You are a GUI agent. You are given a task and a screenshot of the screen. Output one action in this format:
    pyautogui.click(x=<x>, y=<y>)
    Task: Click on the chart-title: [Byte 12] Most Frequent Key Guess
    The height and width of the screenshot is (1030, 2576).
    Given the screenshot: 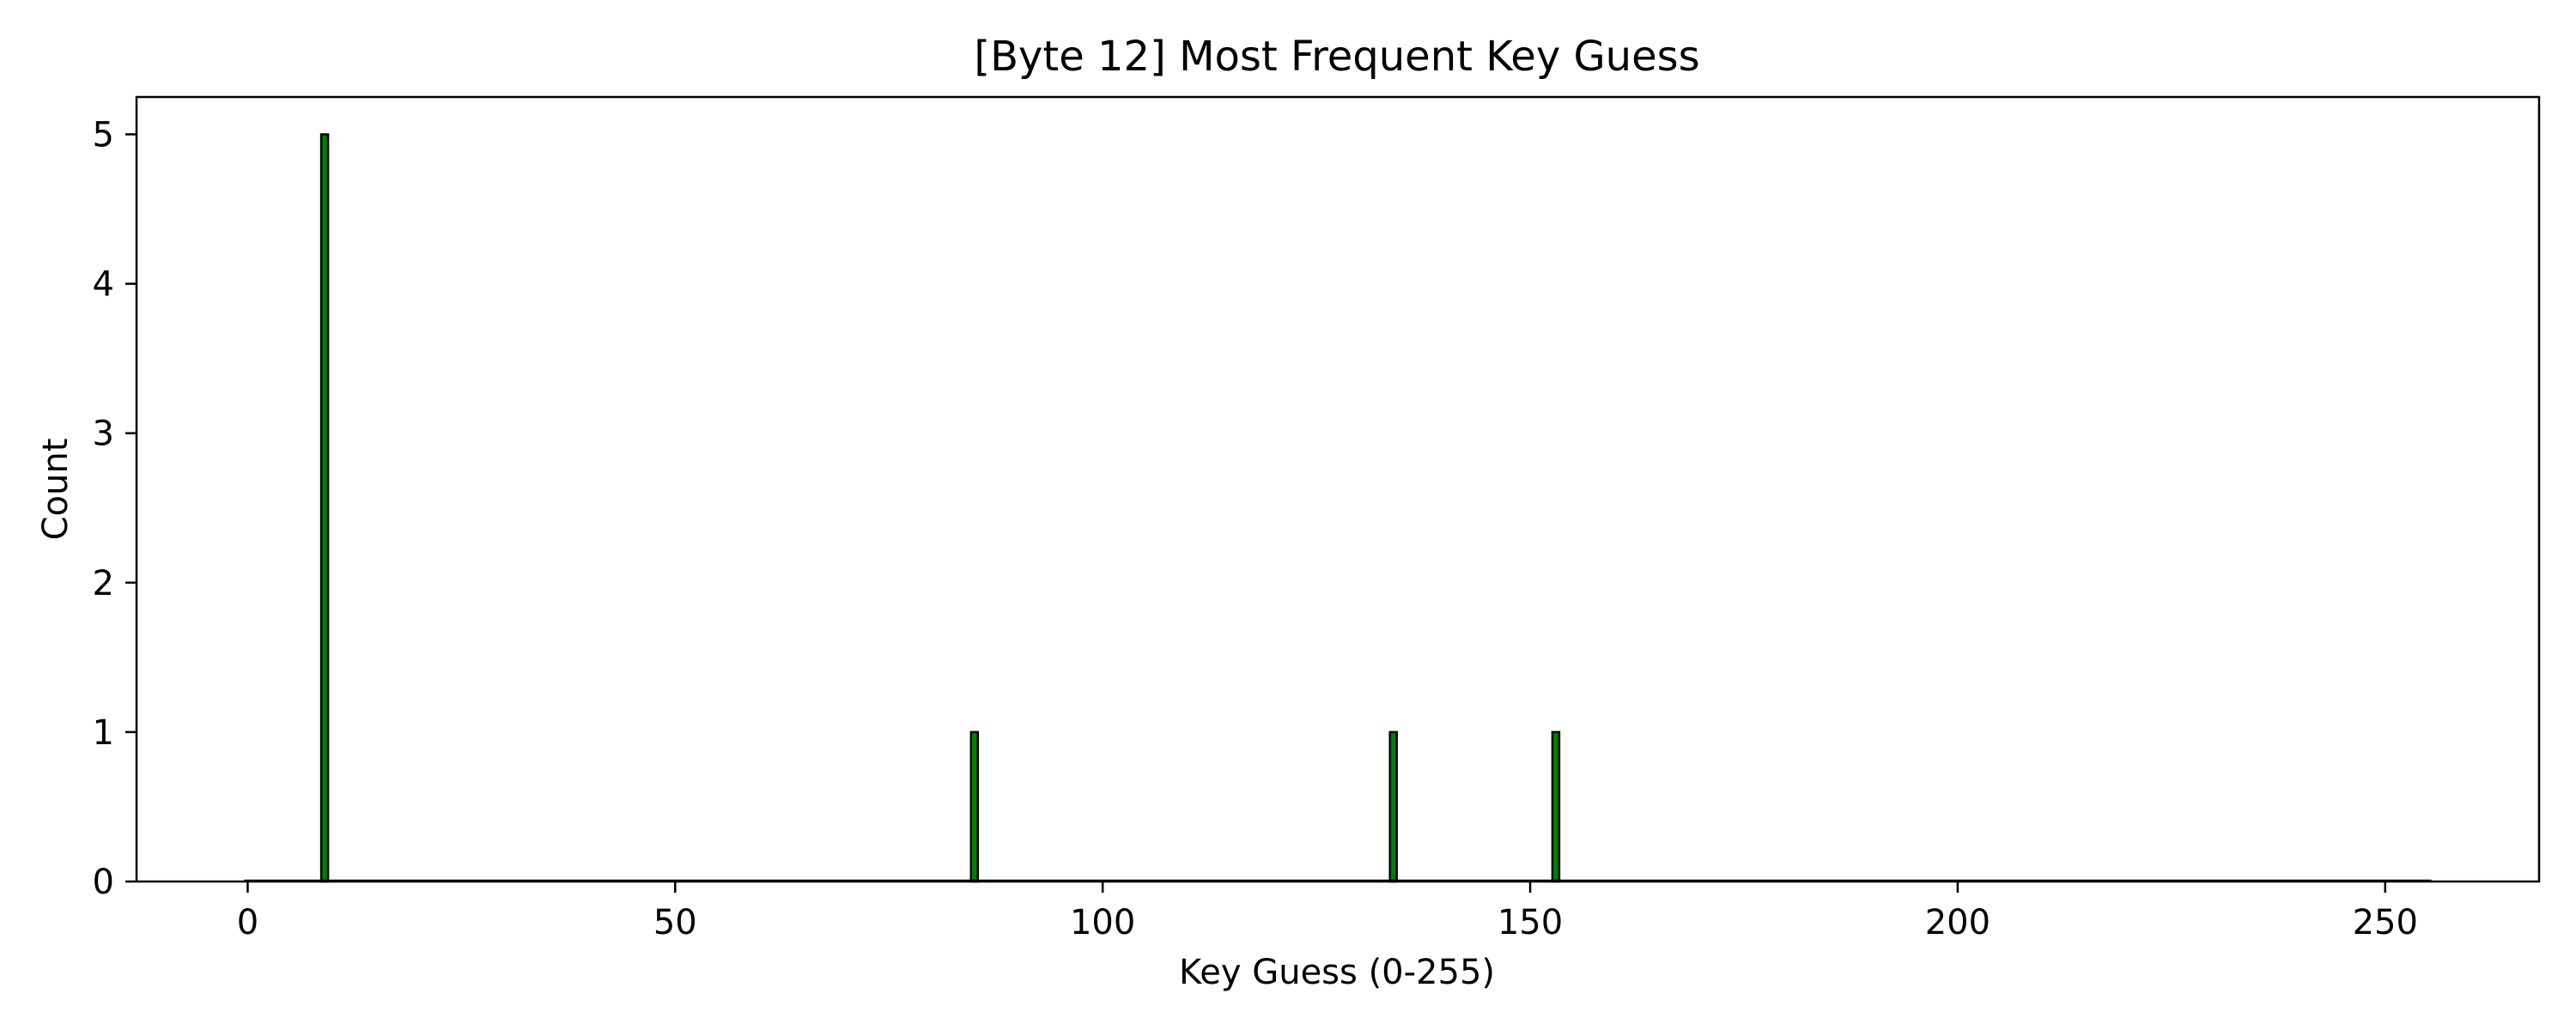 What is the action you would take?
    pyautogui.click(x=1336, y=57)
    